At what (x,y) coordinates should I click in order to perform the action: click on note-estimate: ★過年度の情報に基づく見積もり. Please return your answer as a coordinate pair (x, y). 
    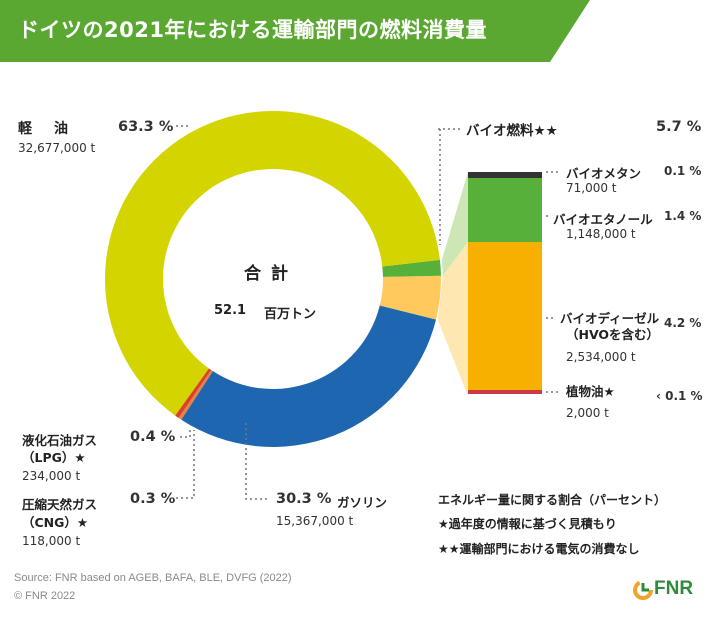
    Looking at the image, I should click on (527, 524).